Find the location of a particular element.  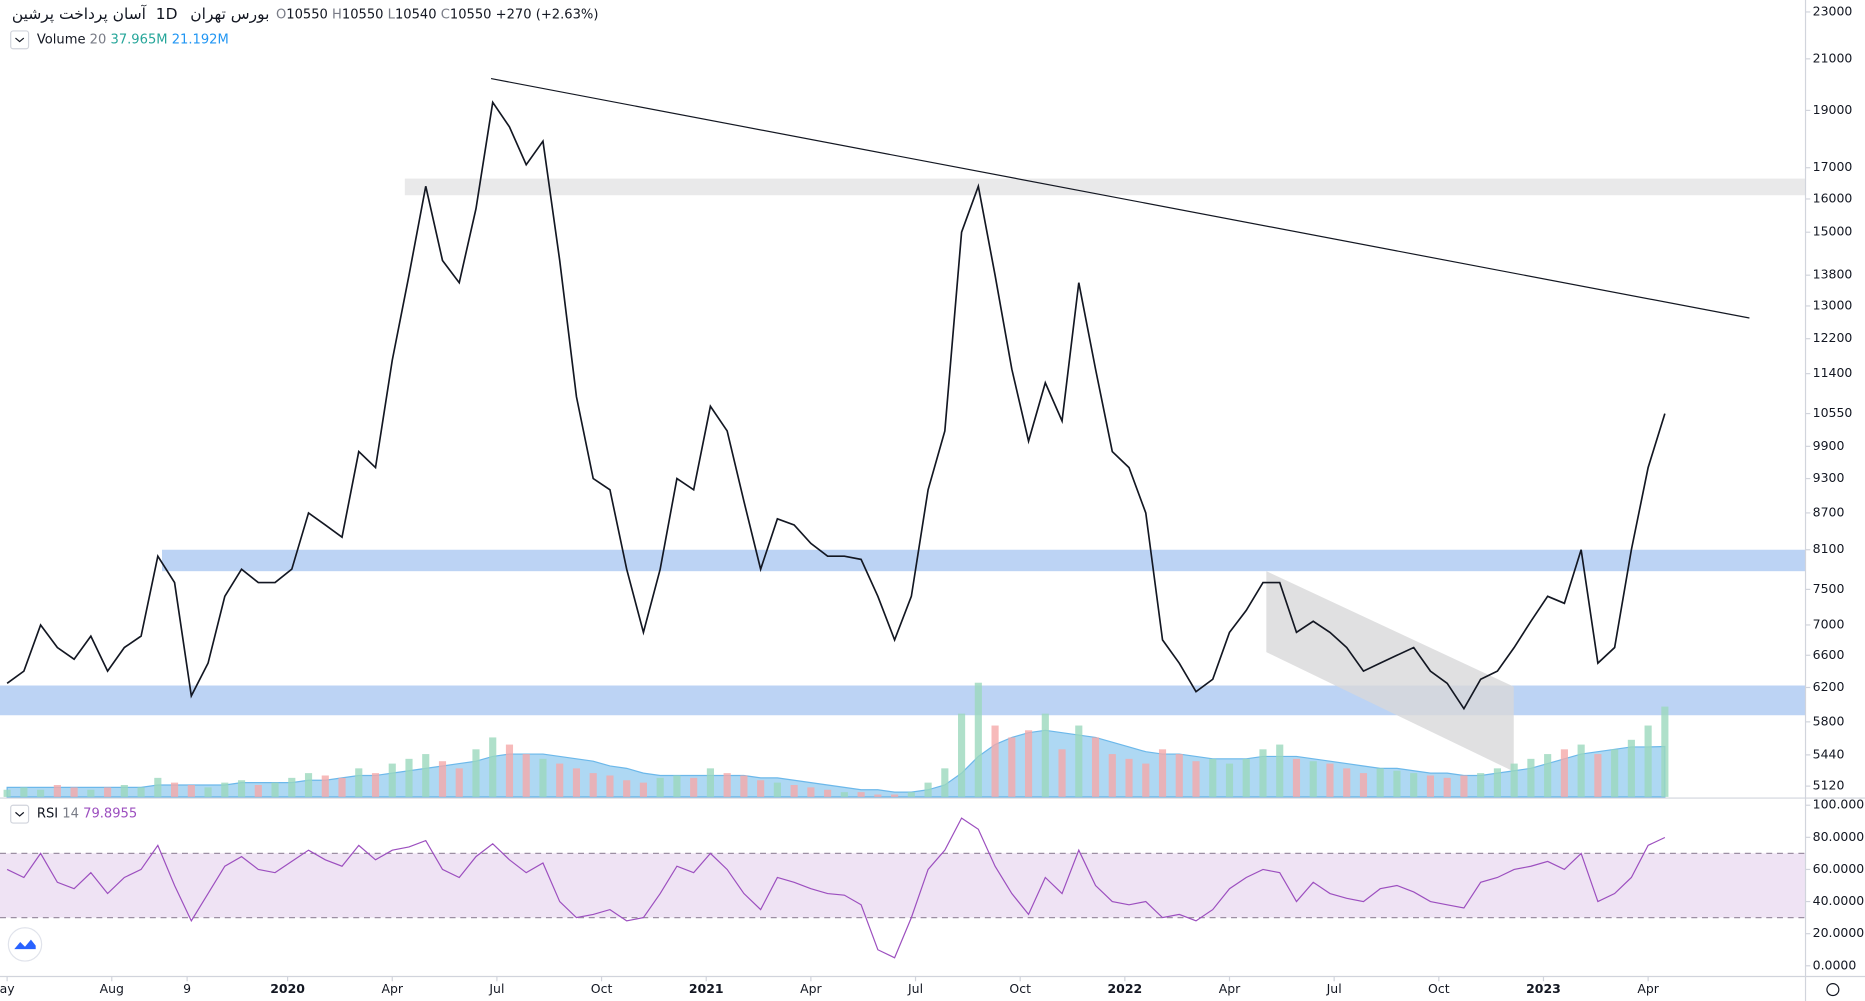

ohlc-value: 10540 is located at coordinates (416, 14).